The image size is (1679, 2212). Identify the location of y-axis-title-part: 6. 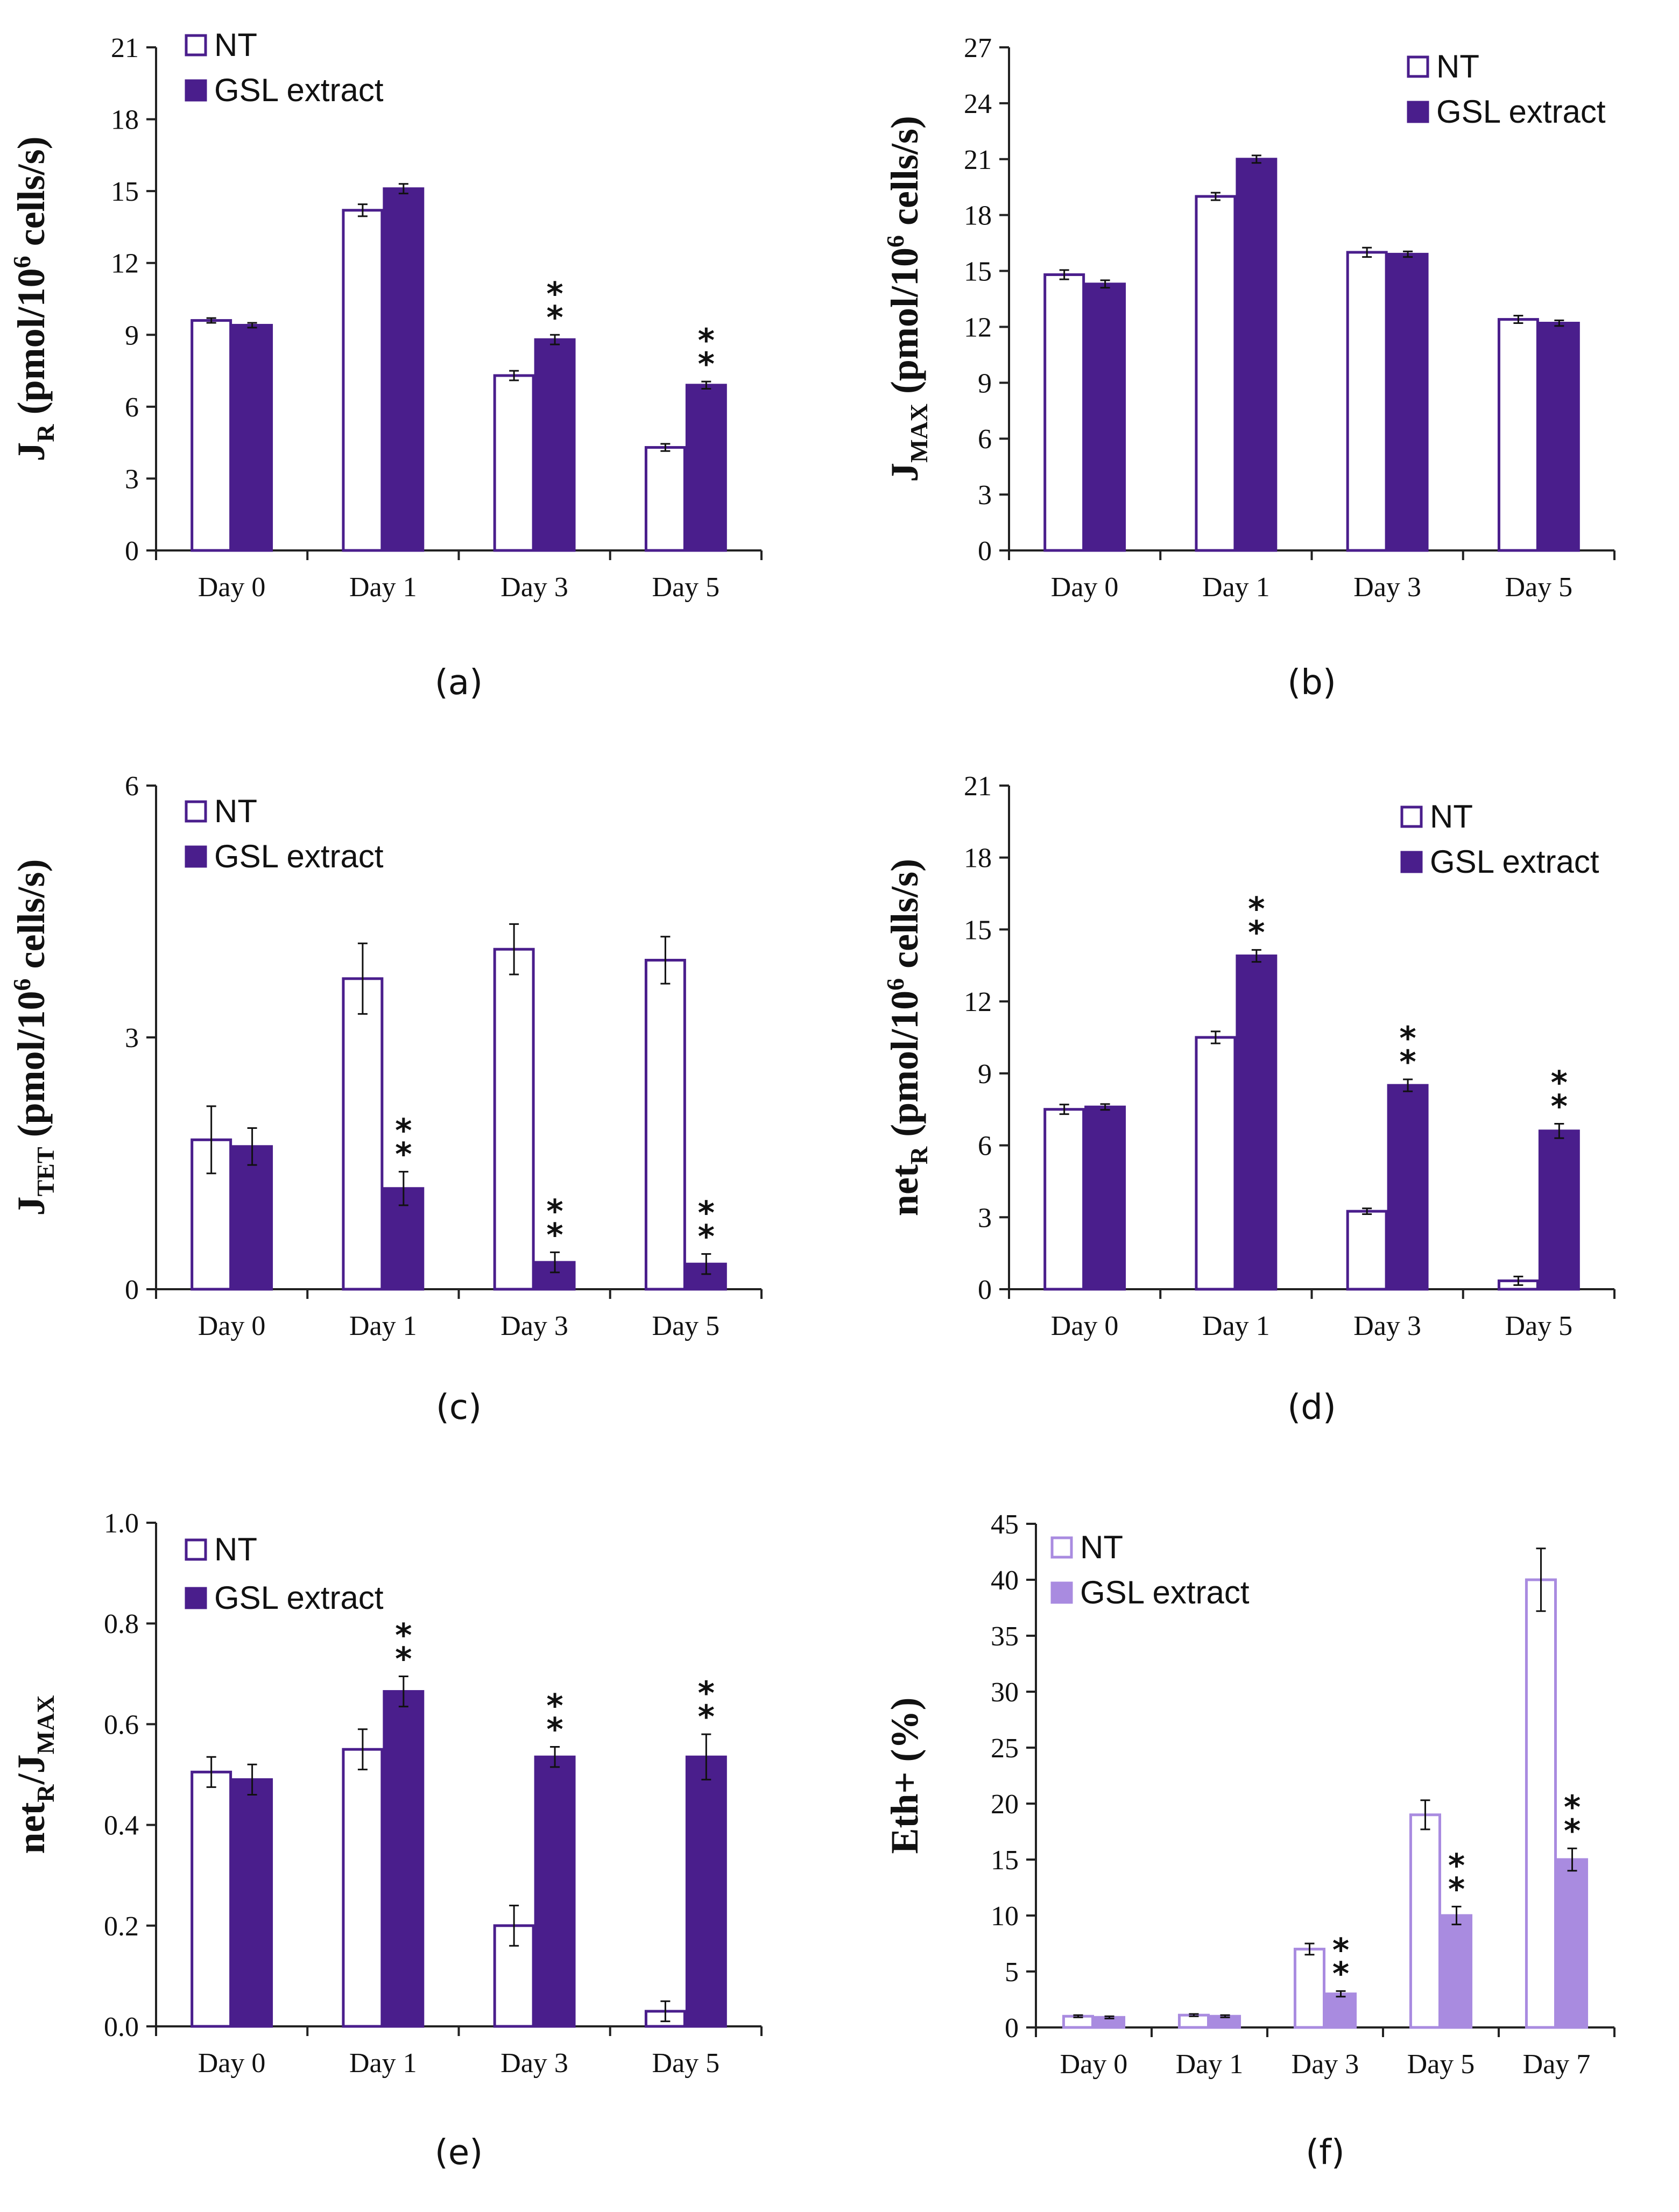
(895, 984).